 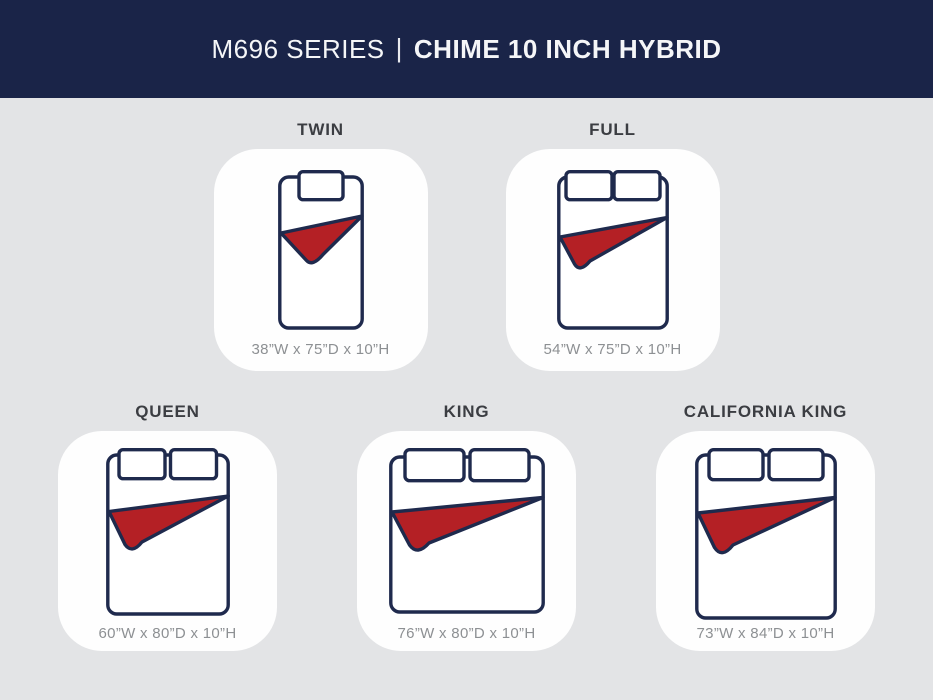 I want to click on size-card-queen: QUEEN 60”W x 80”D x 10”H, so click(x=167, y=526).